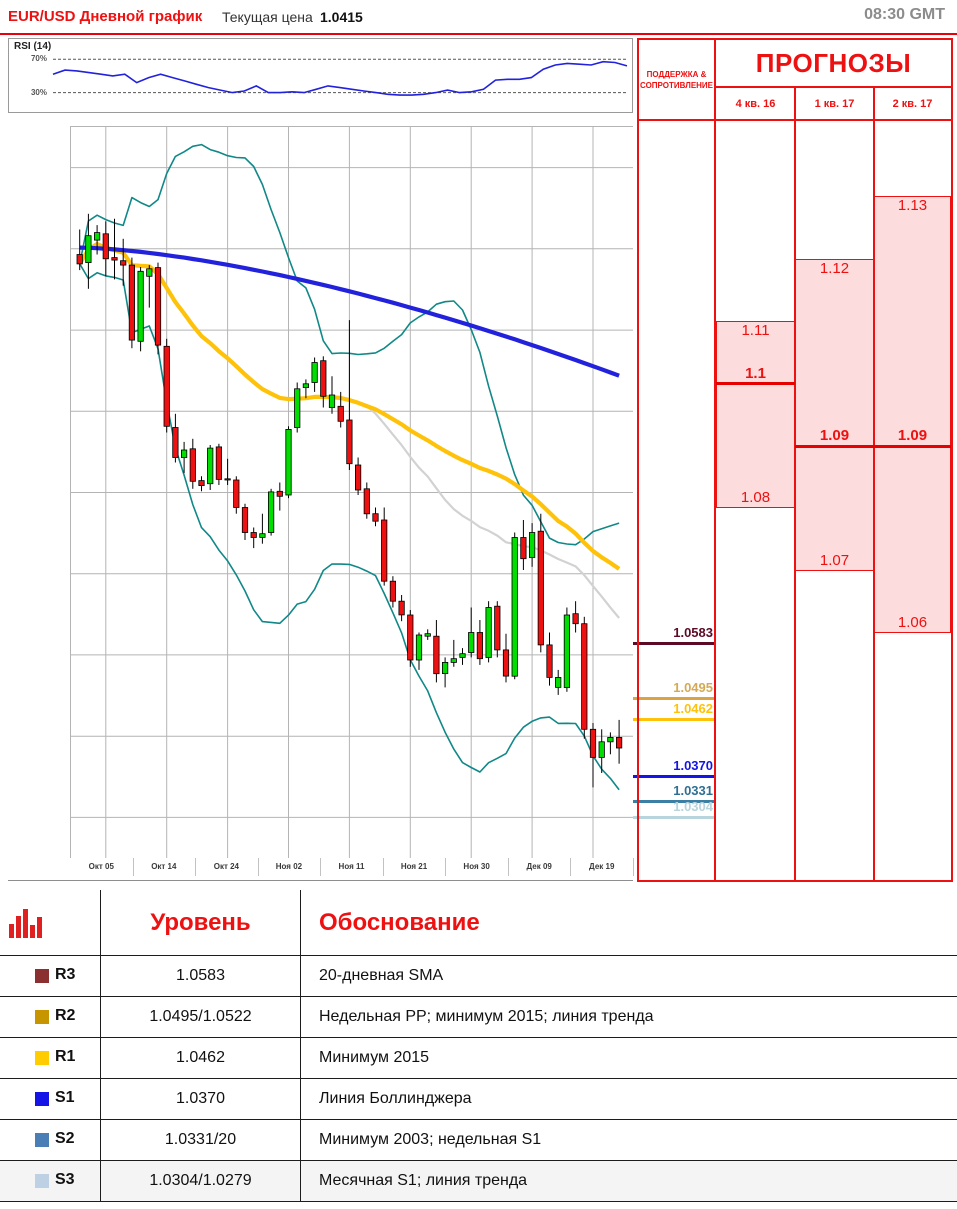 The width and height of the screenshot is (957, 1209). Describe the element at coordinates (351, 866) in the screenshot. I see `price-x-tick: Ноя 11` at that location.